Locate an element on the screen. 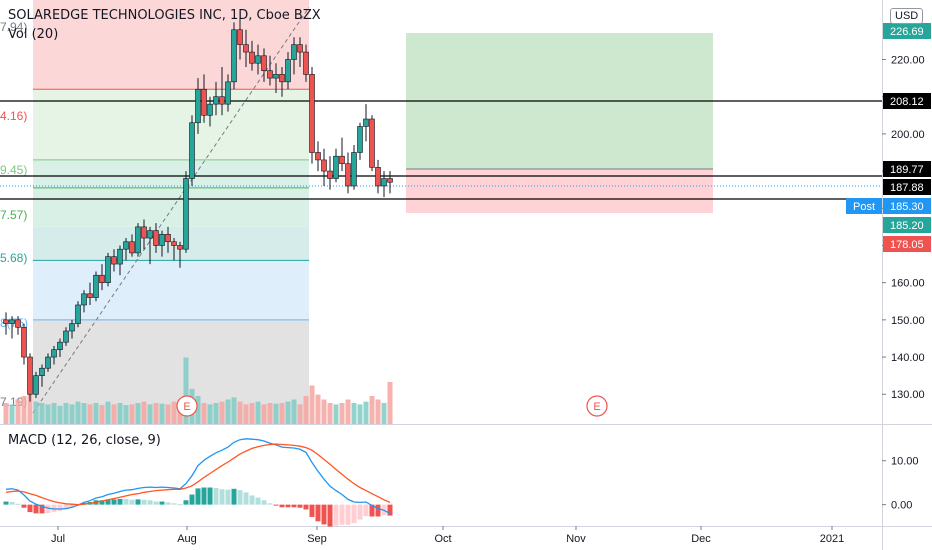 The height and width of the screenshot is (550, 932). time-tick-label: 2021 is located at coordinates (832, 539).